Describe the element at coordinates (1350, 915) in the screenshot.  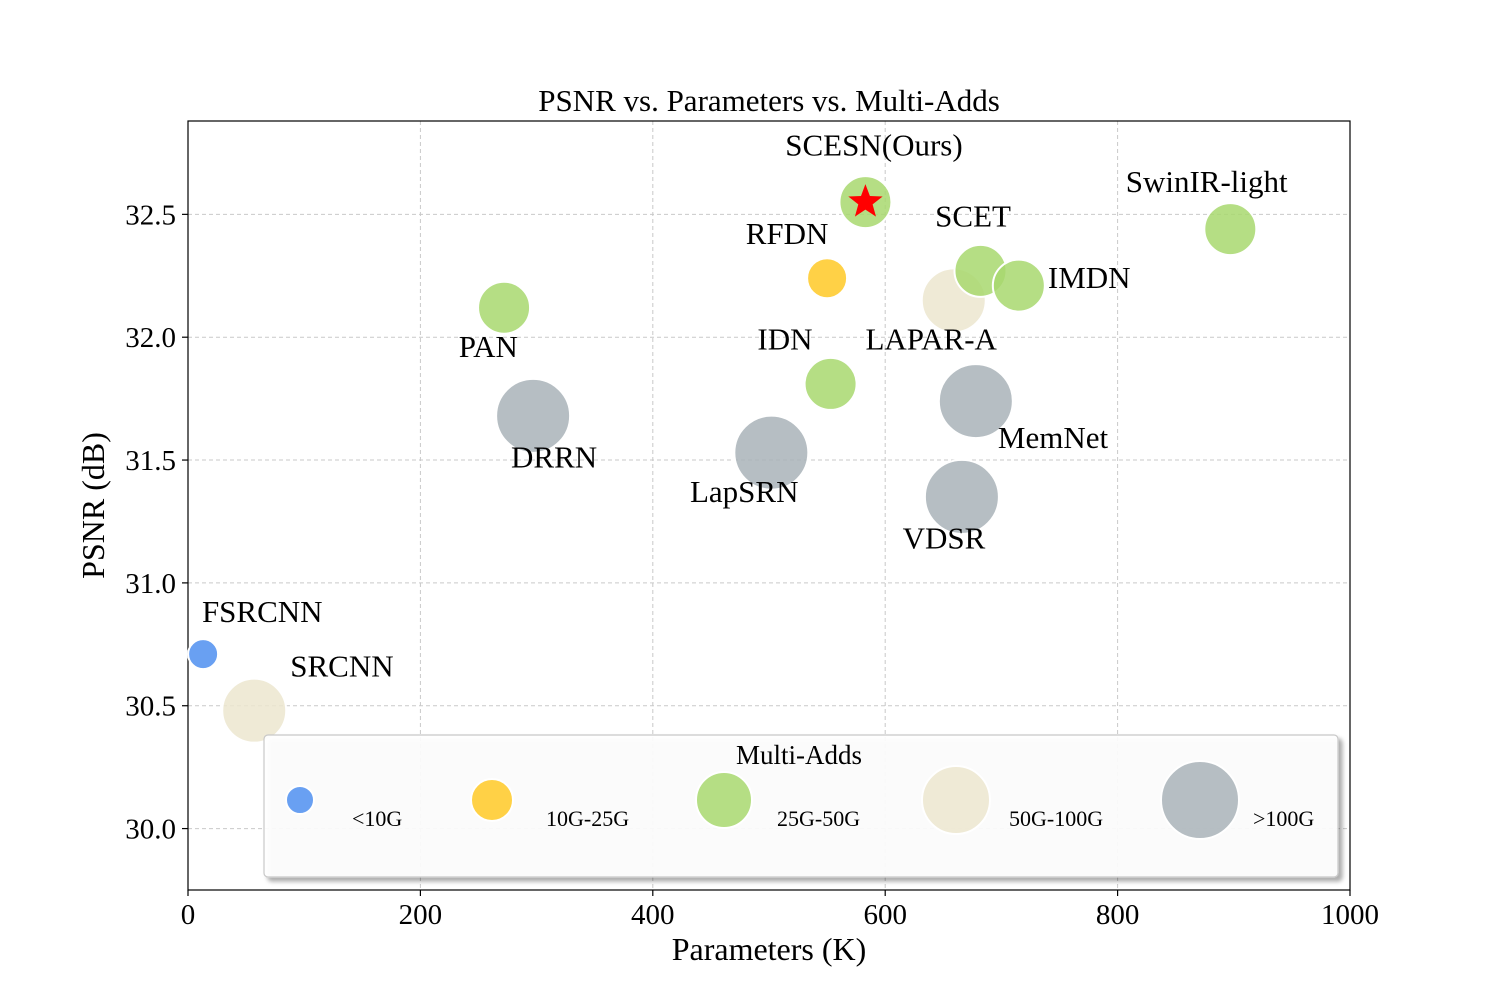
I see `x-tick-label: 1000` at that location.